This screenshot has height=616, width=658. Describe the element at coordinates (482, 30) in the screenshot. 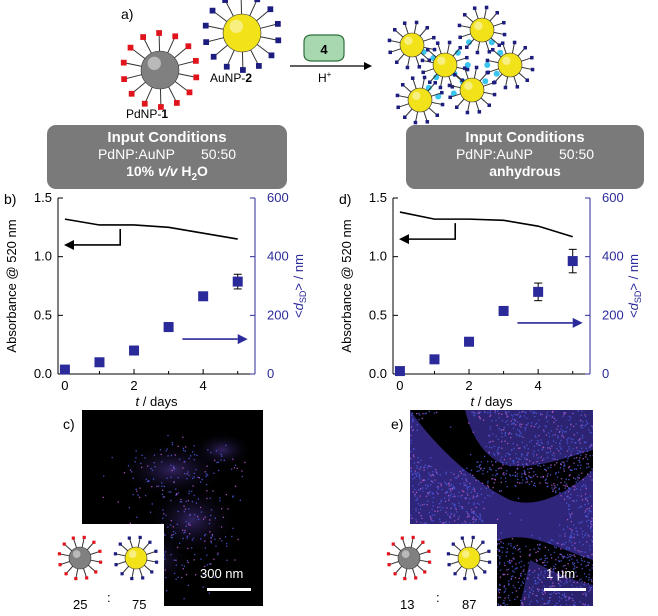

I see `particle-core` at that location.